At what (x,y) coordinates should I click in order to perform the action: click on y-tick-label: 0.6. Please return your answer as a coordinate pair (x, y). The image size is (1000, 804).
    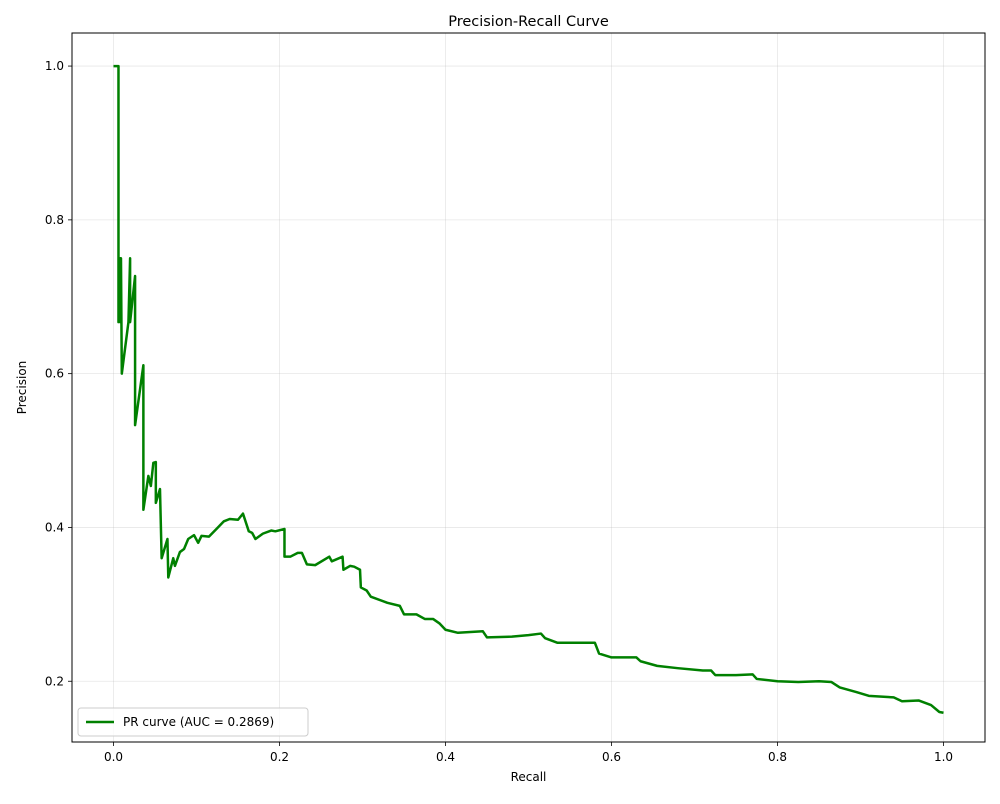
    Looking at the image, I should click on (54, 374).